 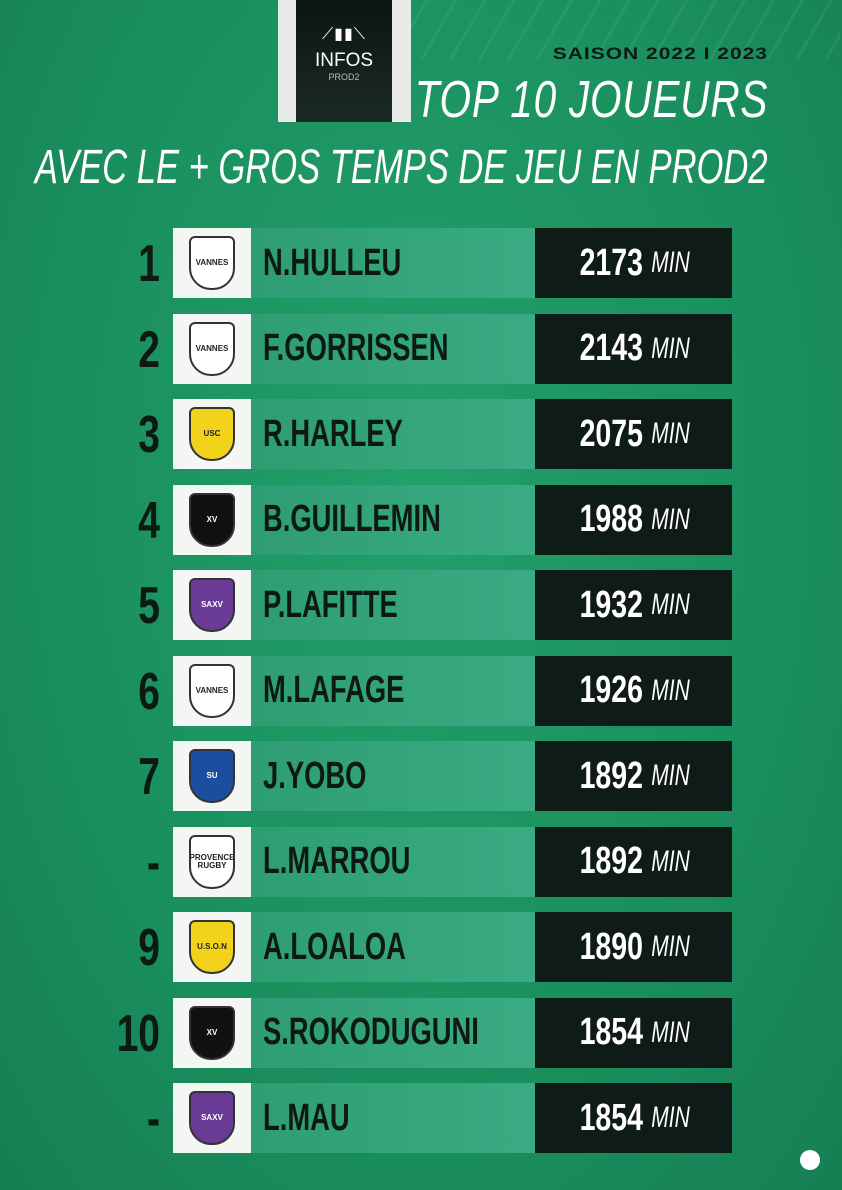 I want to click on infos-prod2-logo: ⟋▮▮⟍ INFOS PROD2, so click(x=344, y=61).